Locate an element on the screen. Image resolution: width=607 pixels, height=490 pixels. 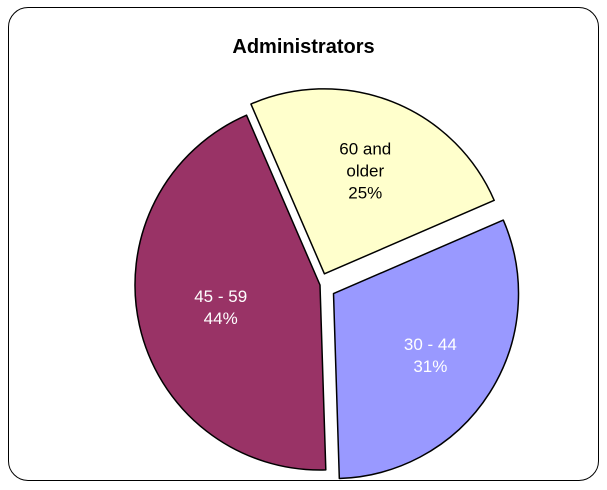
slice-percent: 25% is located at coordinates (365, 193).